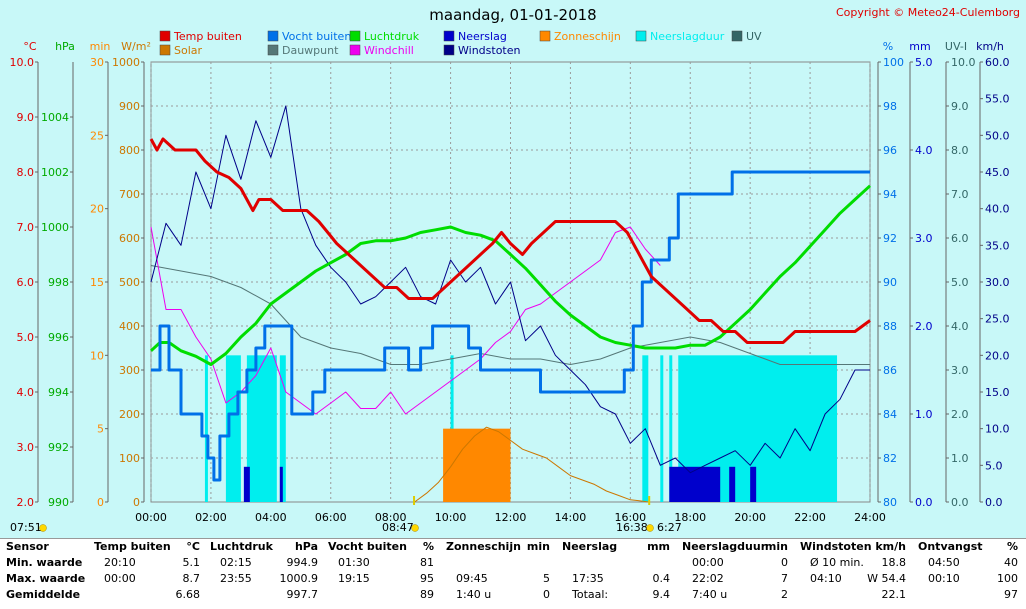 This screenshot has width=1026, height=609. I want to click on summary-row: 22.1, so click(894, 594).